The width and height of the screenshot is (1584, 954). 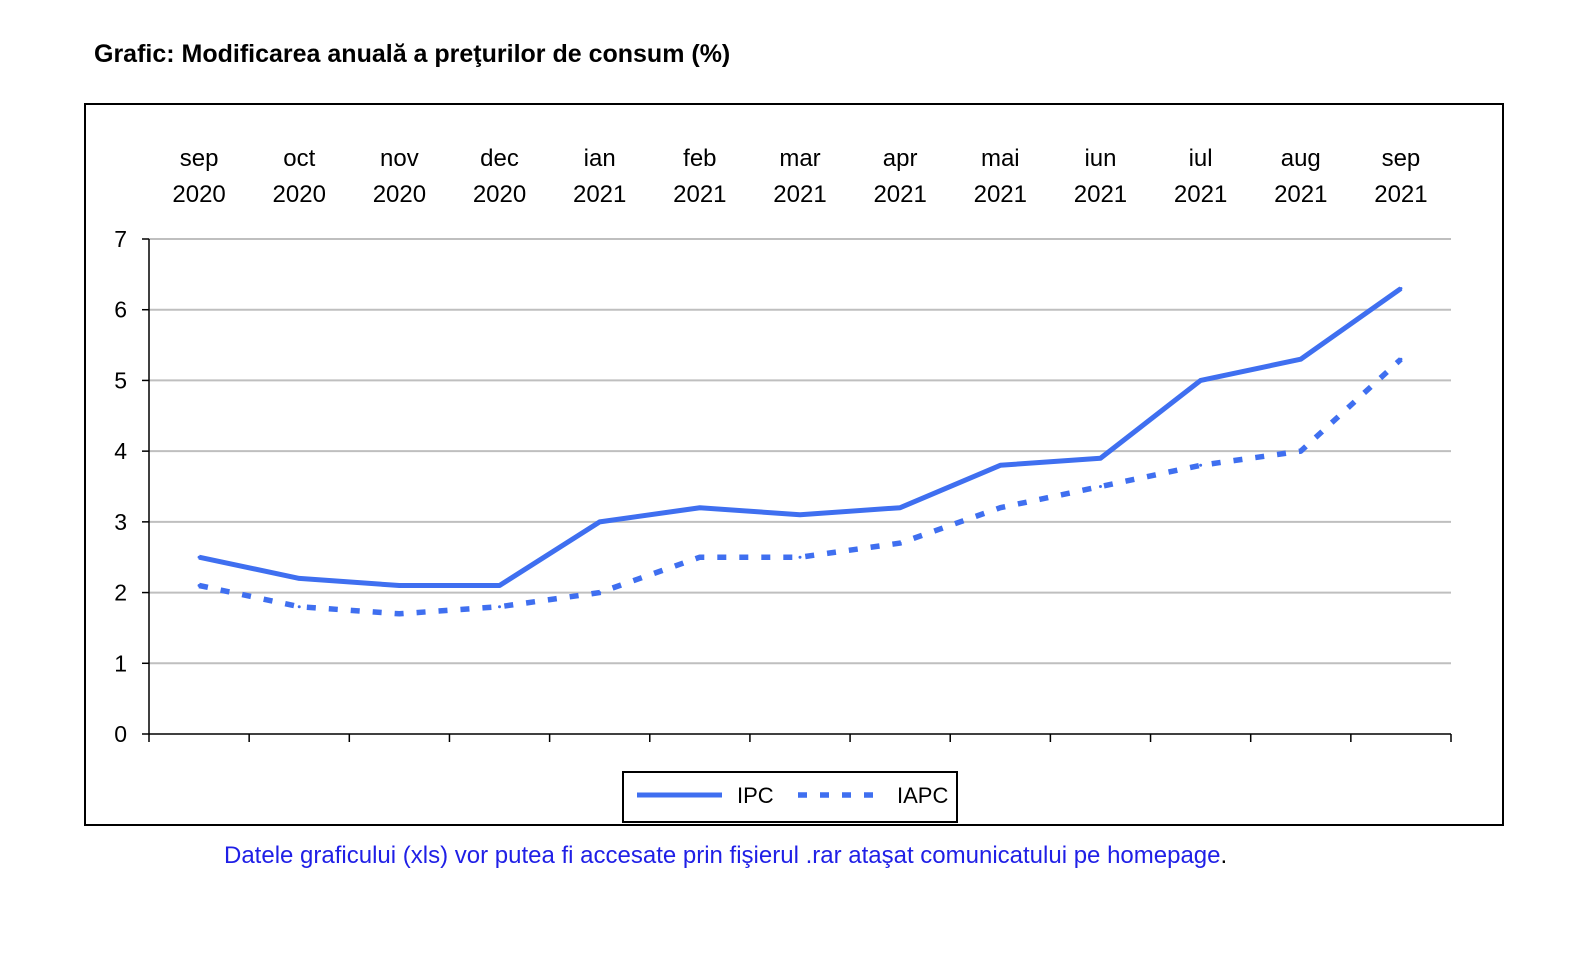 I want to click on y-tick-label-5: 5, so click(x=120, y=380).